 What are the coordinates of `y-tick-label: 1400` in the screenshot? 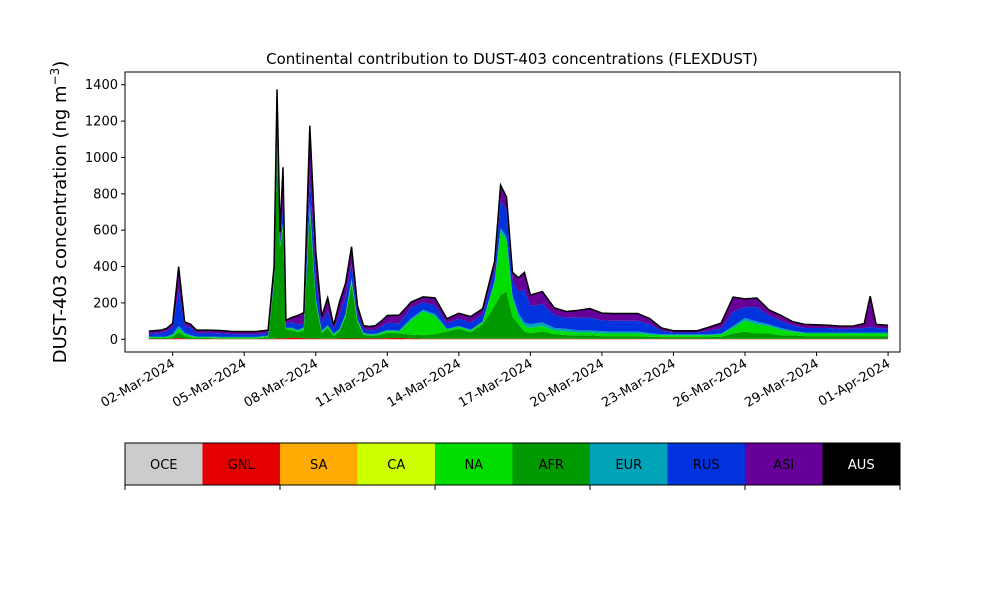 It's located at (101, 85).